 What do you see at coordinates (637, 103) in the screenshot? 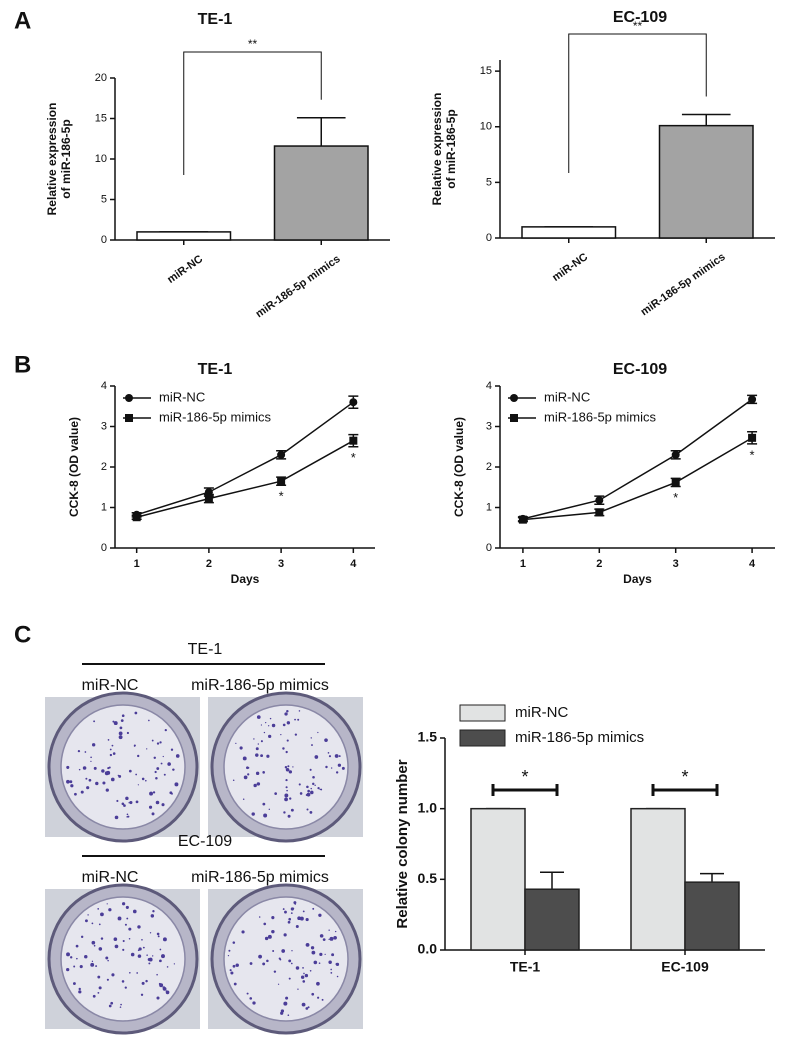
I see `significance-bracket` at bounding box center [637, 103].